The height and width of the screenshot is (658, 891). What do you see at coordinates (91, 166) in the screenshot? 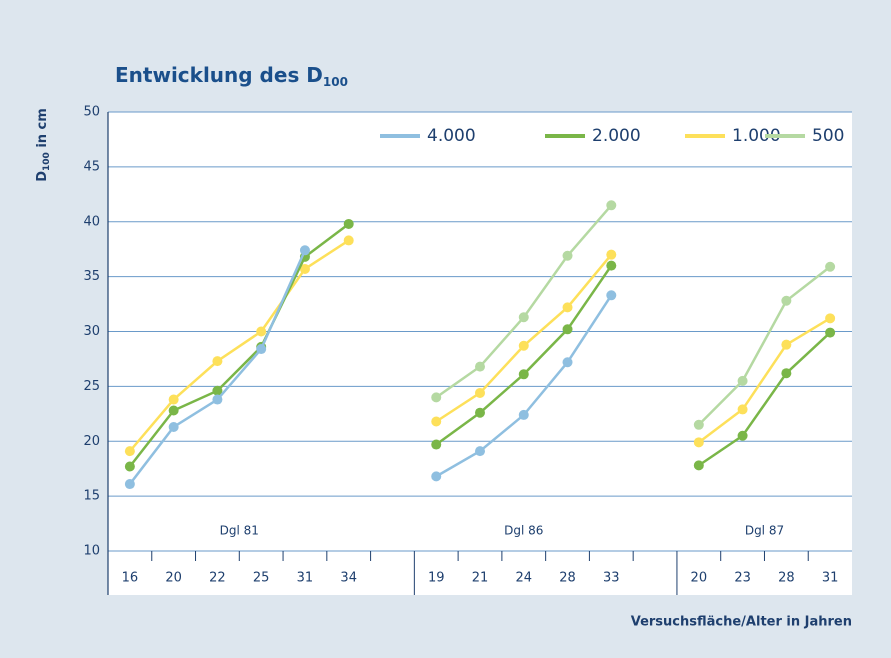
I see `y-tick-label: 45` at bounding box center [91, 166].